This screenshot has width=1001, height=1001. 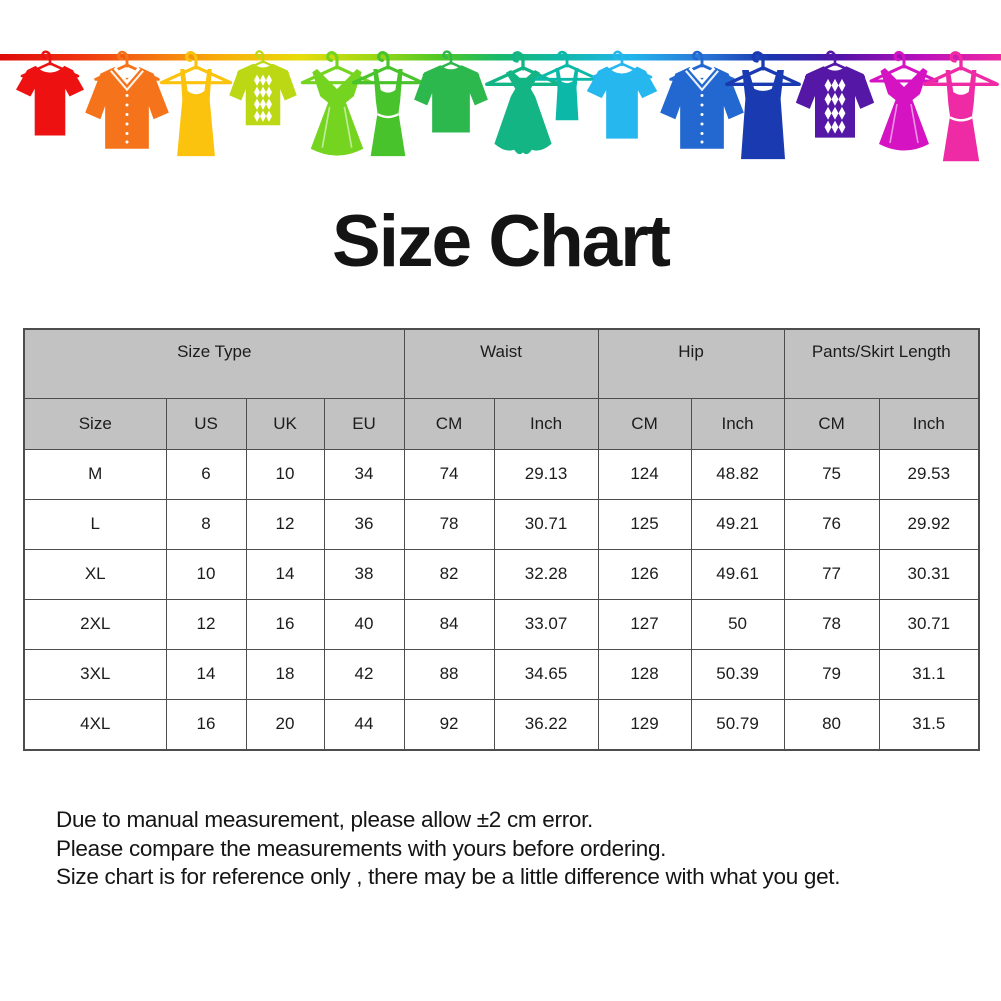 I want to click on orange-shirt-icon, so click(x=127, y=100).